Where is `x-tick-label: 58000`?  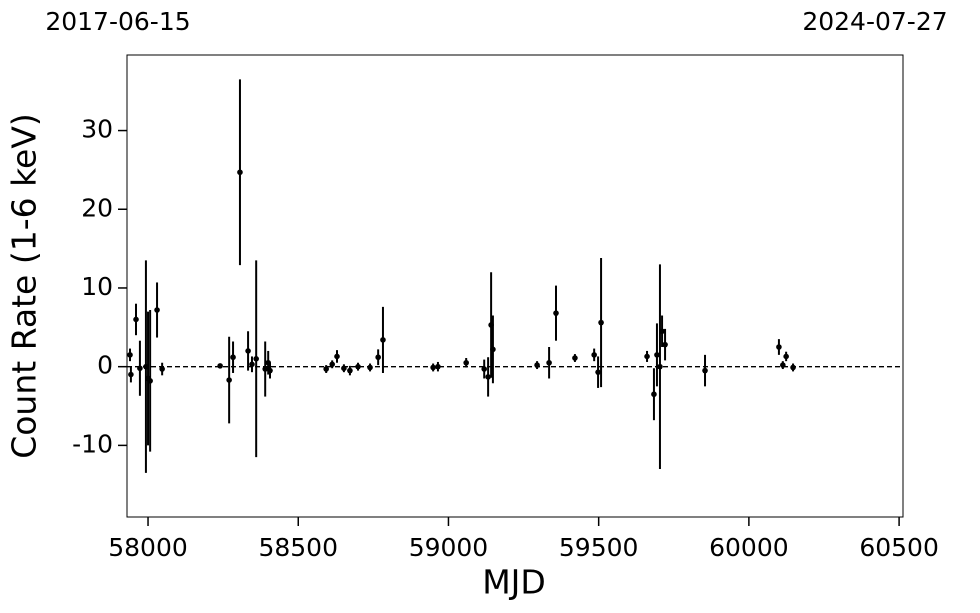
x-tick-label: 58000 is located at coordinates (148, 547).